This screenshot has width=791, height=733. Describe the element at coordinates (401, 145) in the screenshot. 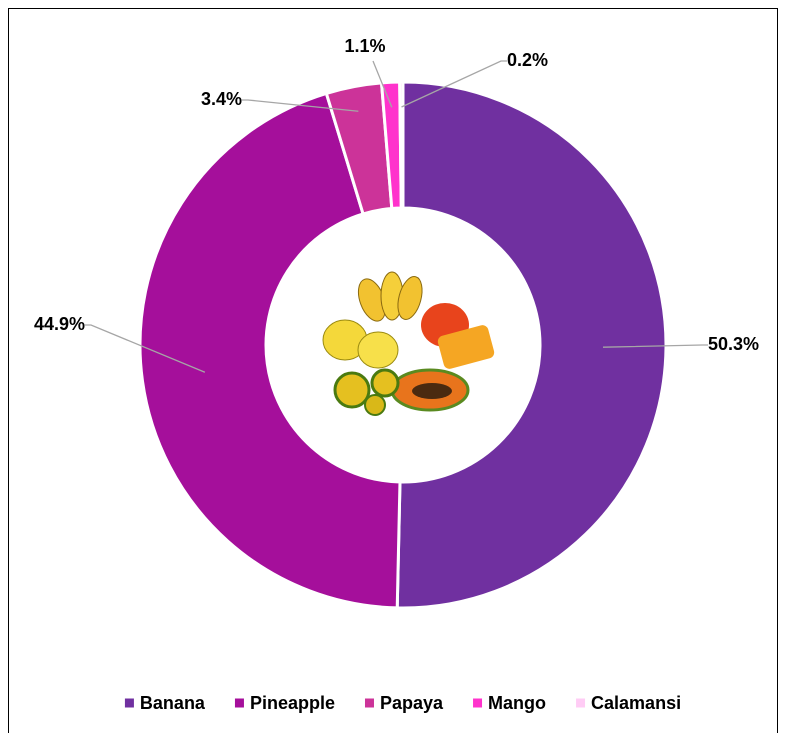

I see `donut-slice` at that location.